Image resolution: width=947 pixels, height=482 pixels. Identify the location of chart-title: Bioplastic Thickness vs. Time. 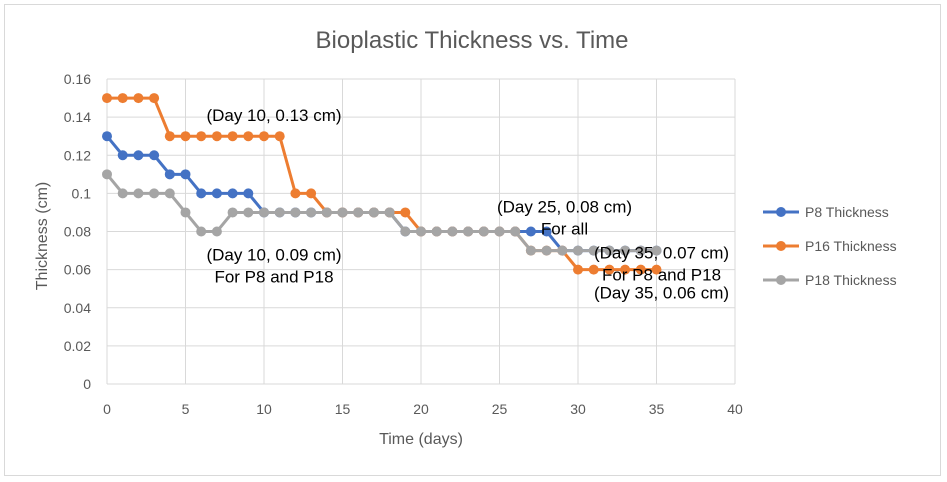
(472, 40).